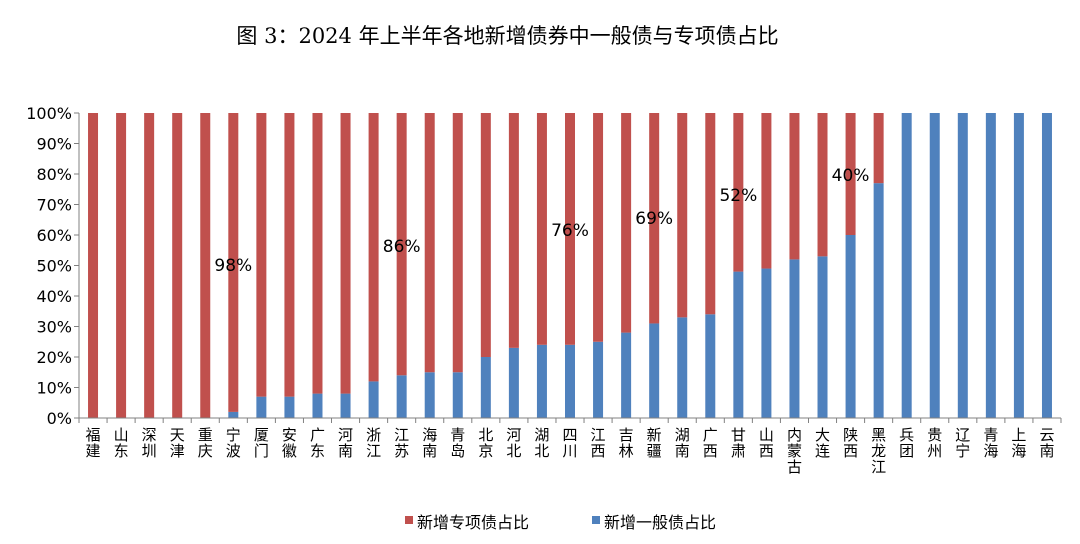 The width and height of the screenshot is (1080, 544). I want to click on y-tick-label: 60%, so click(54, 235).